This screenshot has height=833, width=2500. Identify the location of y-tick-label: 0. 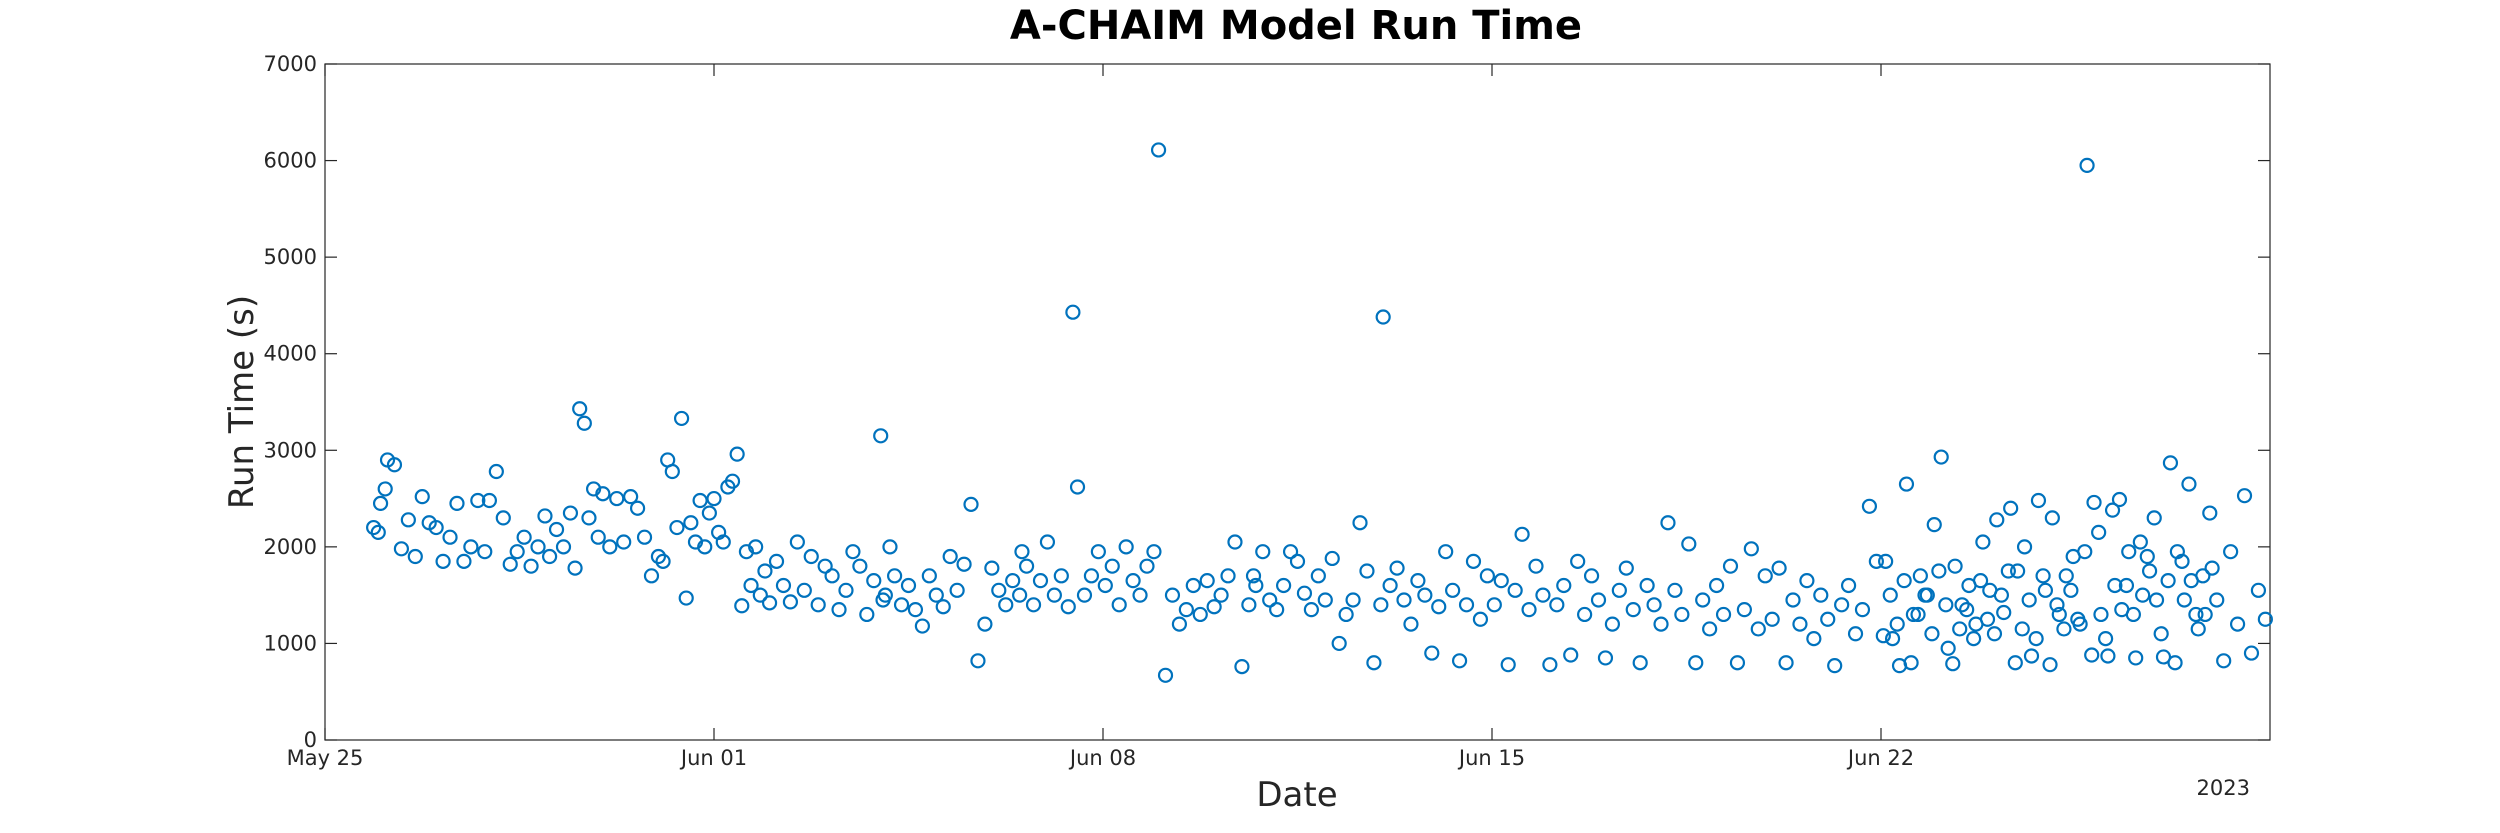
(310, 740).